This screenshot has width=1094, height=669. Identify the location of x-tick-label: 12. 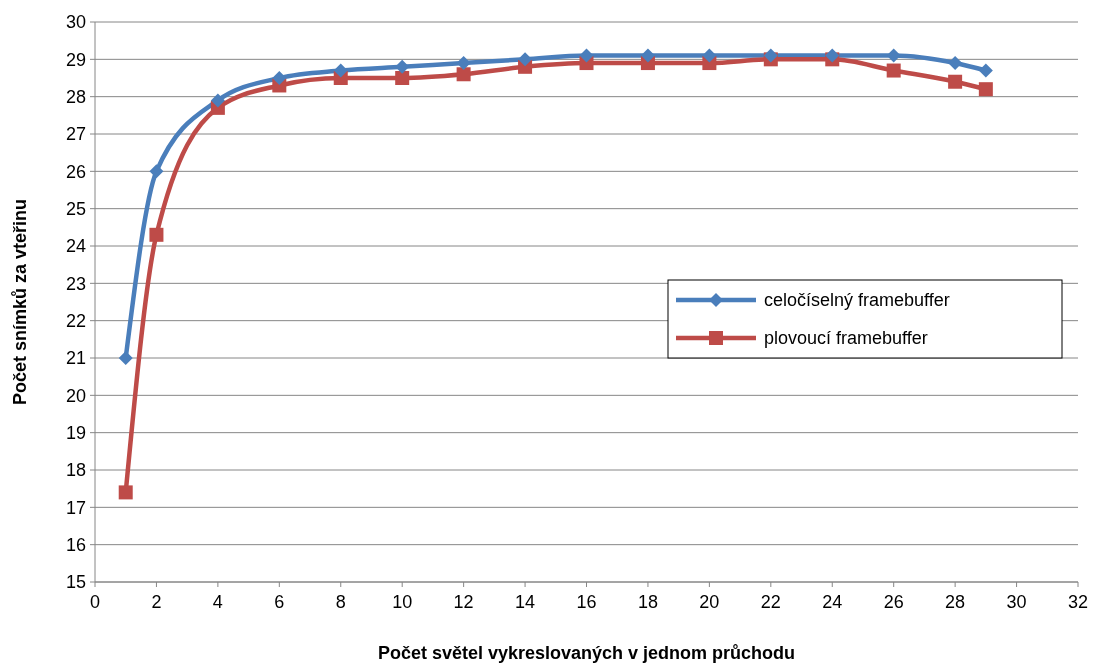
(463, 602).